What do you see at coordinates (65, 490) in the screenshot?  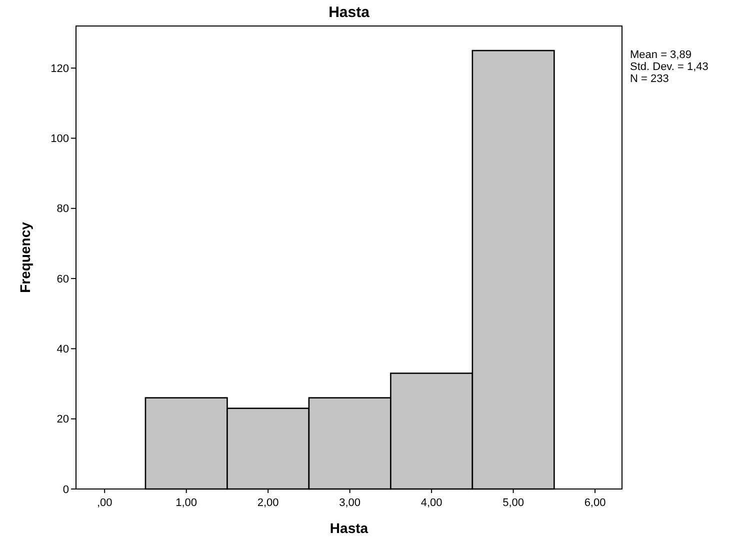 I see `y-tick-label: 0` at bounding box center [65, 490].